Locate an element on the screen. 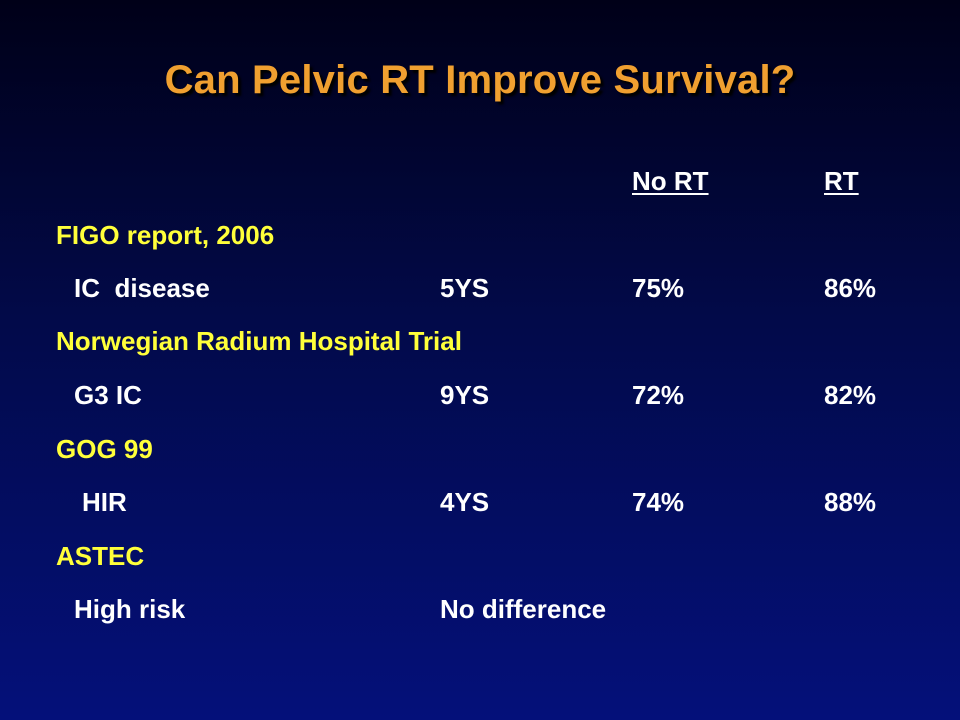  slide-title: Can Pelvic RT Improve Survival? is located at coordinates (480, 80).